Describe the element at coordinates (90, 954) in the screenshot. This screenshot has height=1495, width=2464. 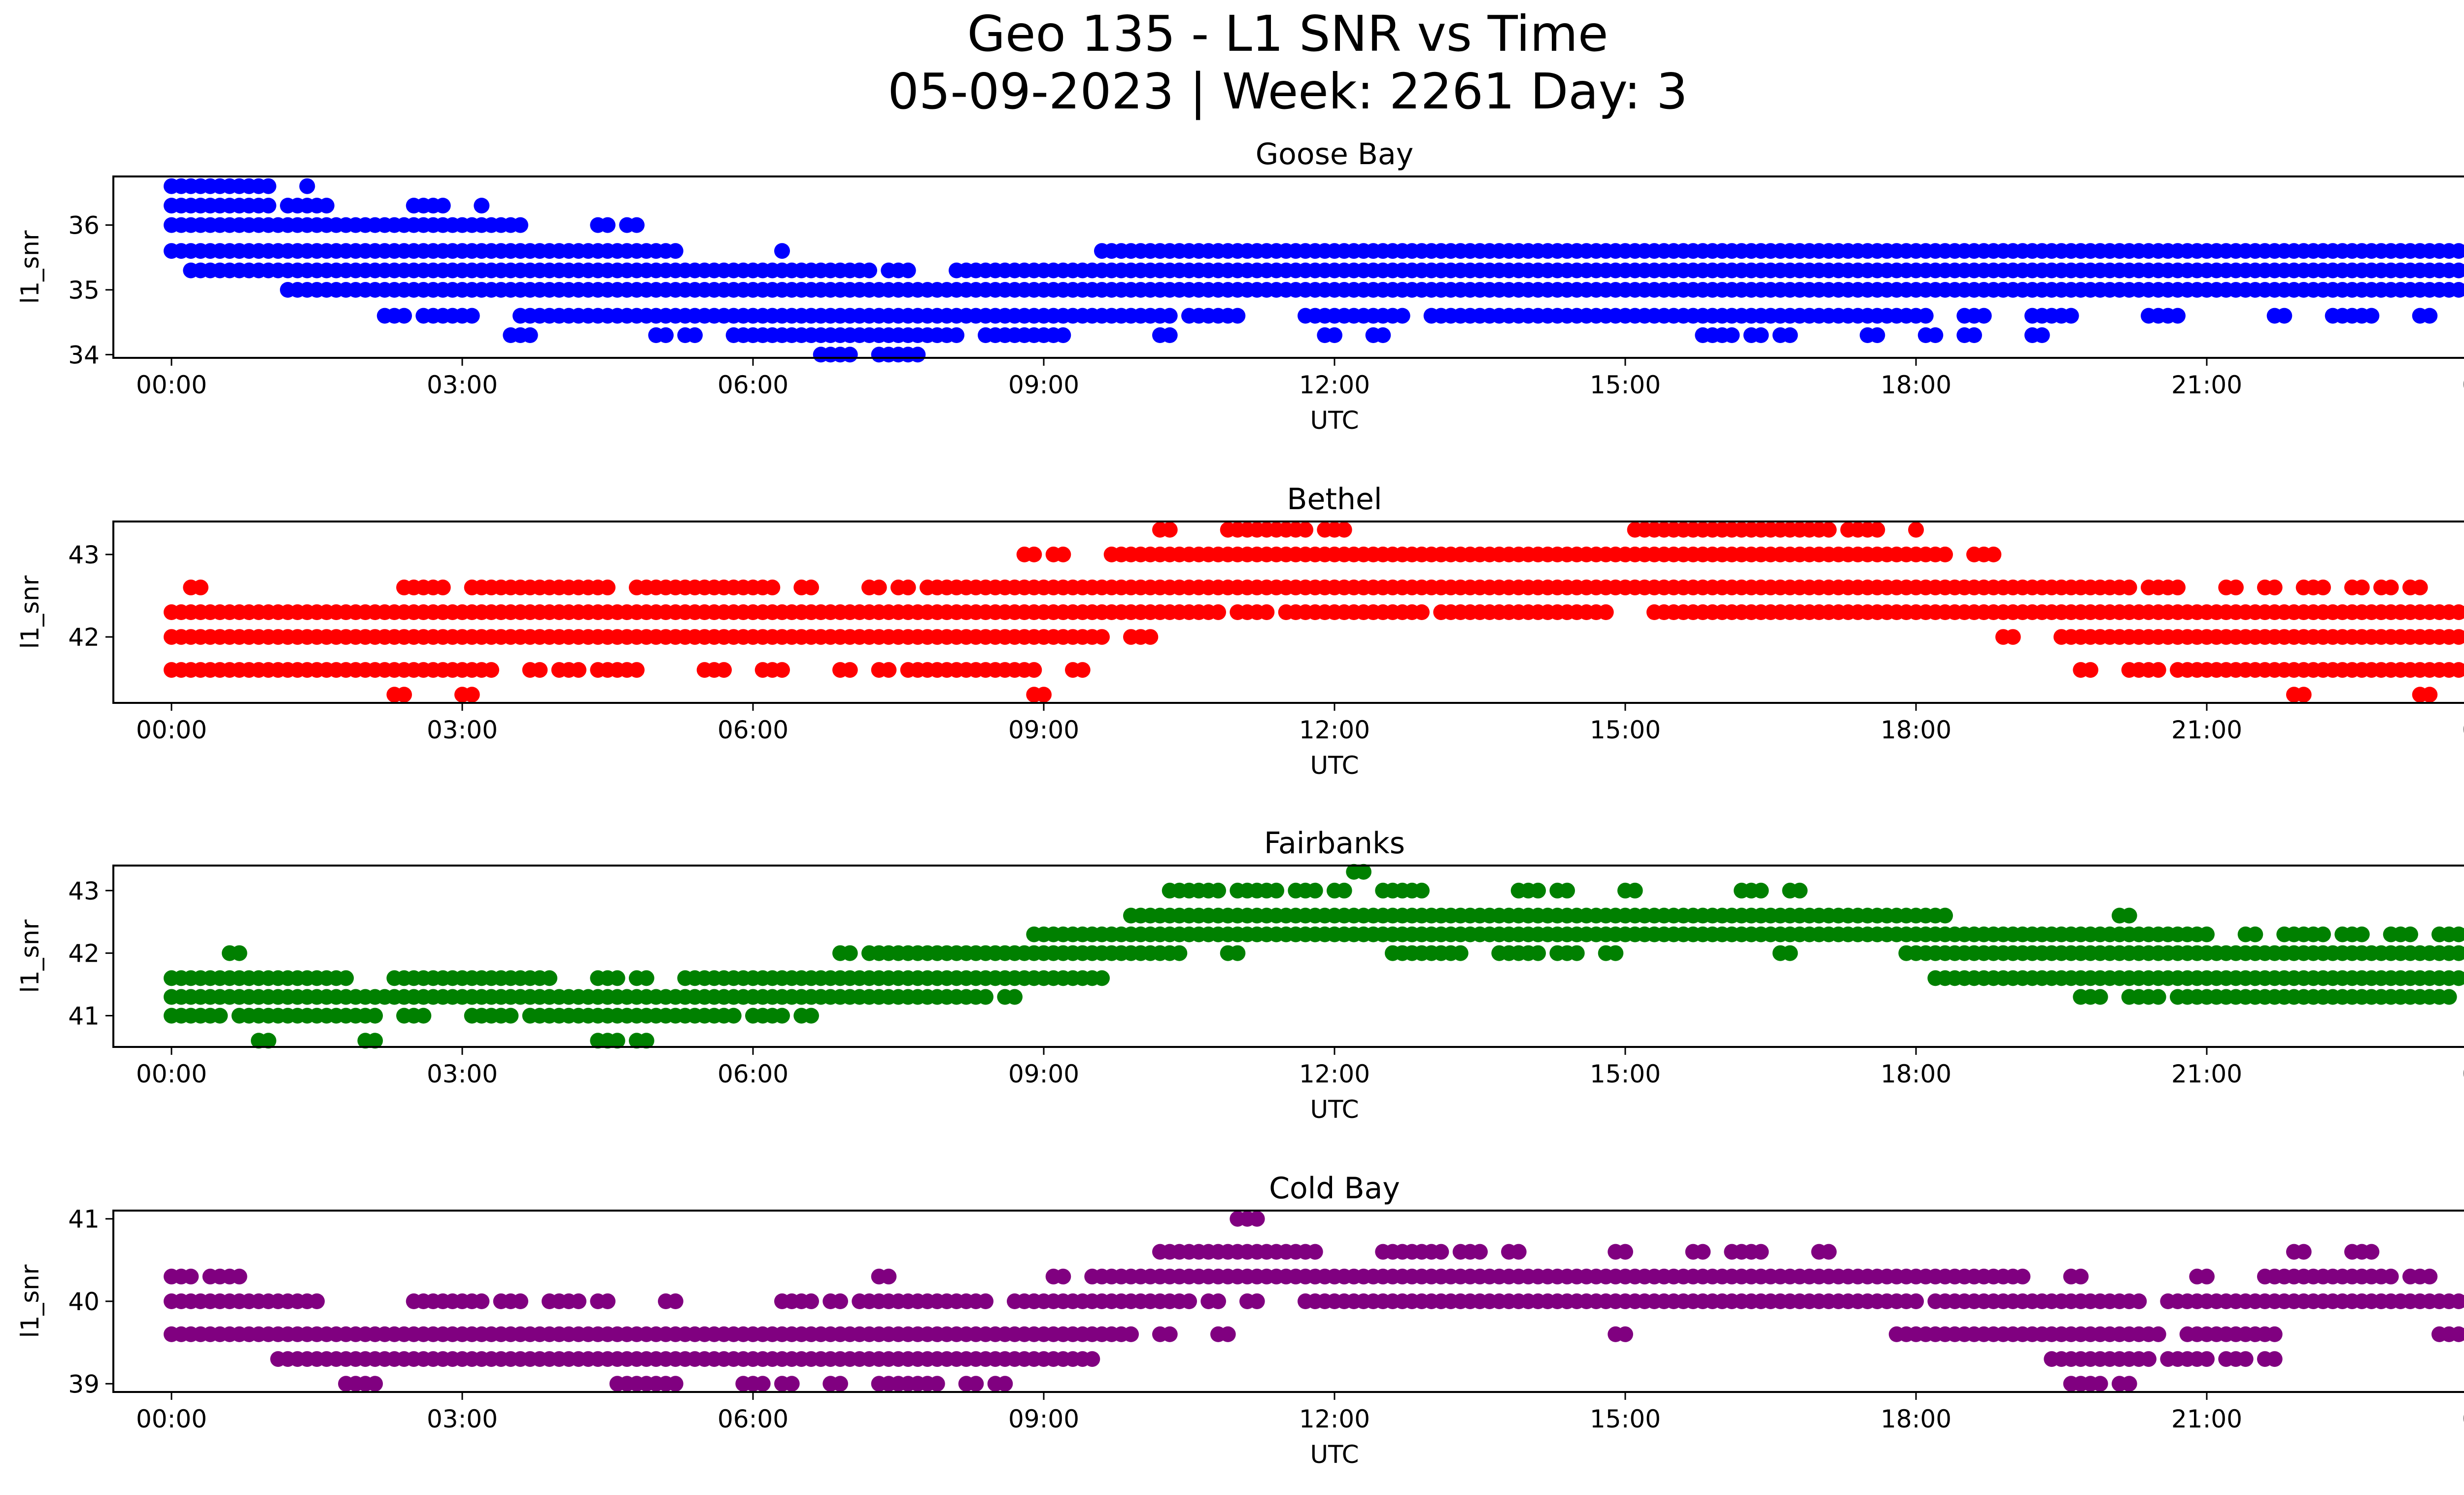
I see `y-axis: 41 42 43` at that location.